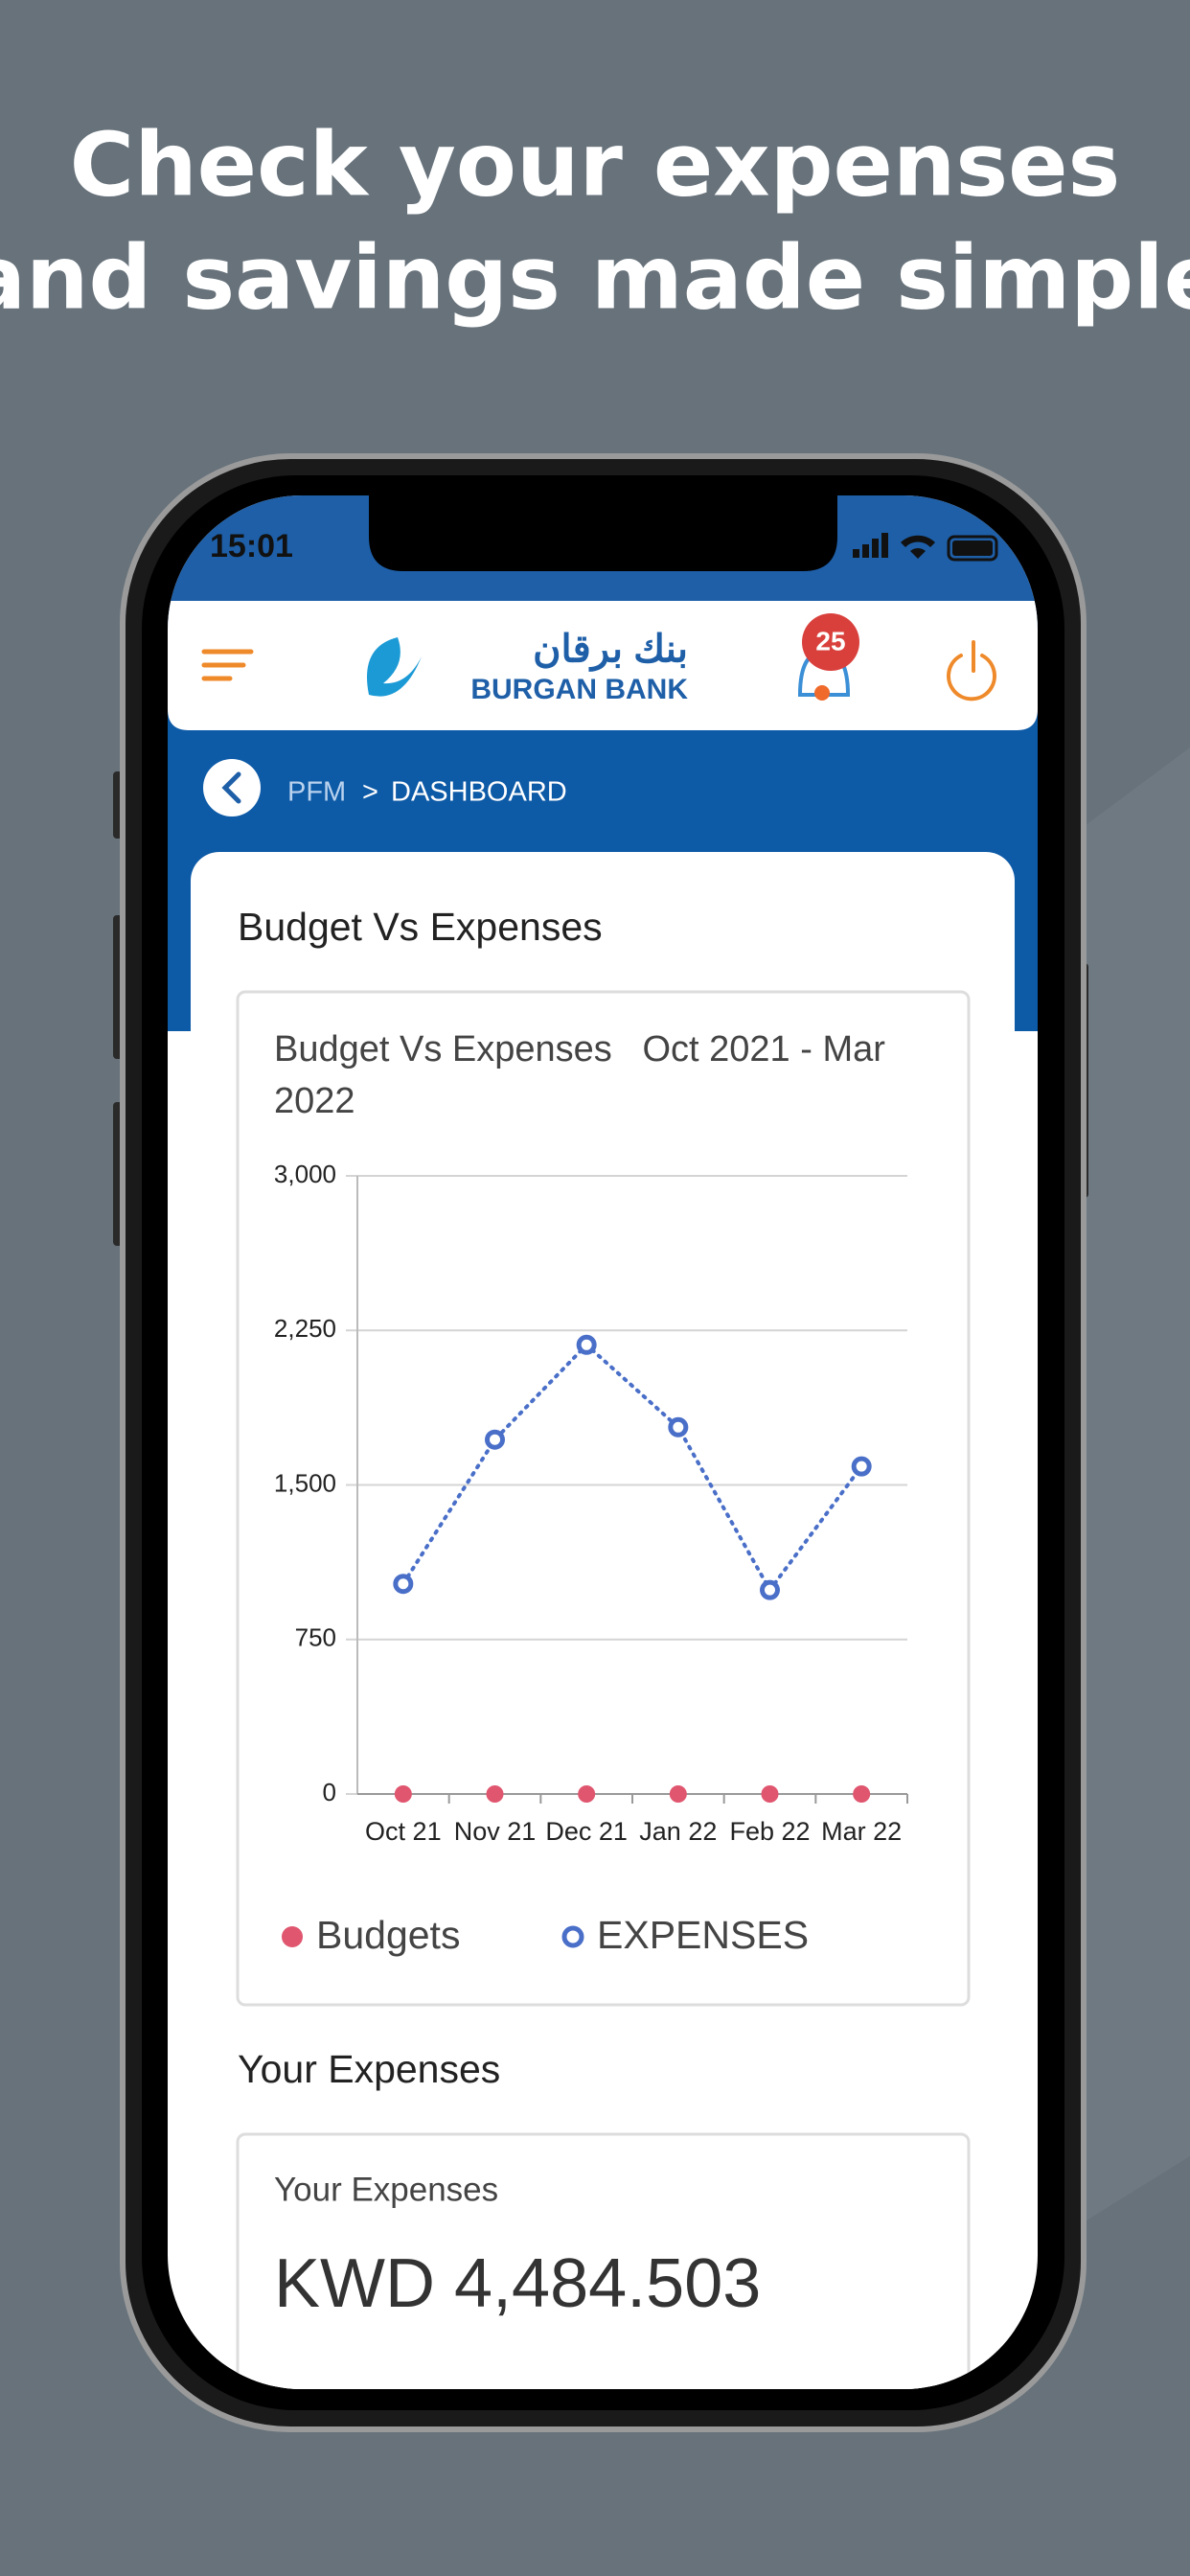  What do you see at coordinates (972, 671) in the screenshot?
I see `power-icon` at bounding box center [972, 671].